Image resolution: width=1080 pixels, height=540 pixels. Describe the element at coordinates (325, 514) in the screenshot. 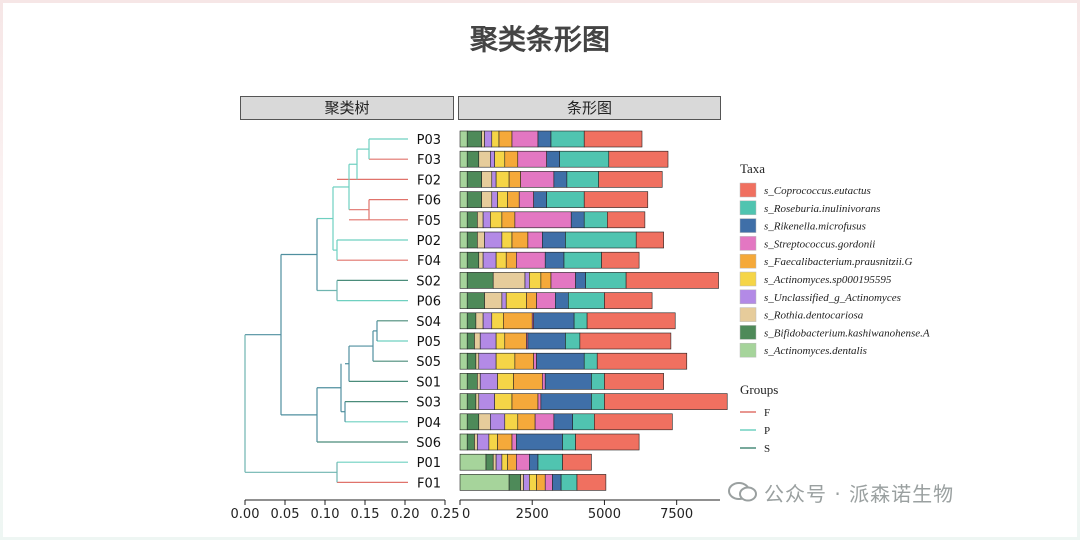

I see `tree-x-tick-label: 0.10` at that location.